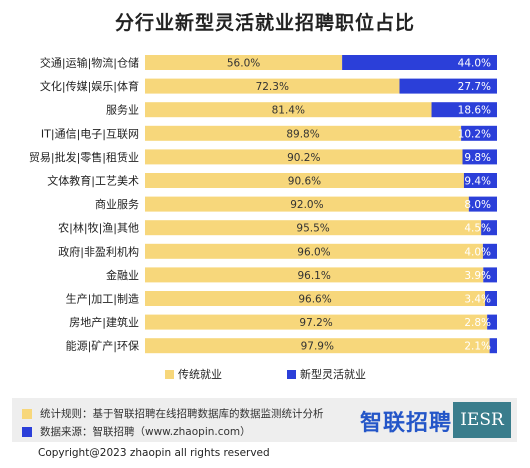 The height and width of the screenshot is (468, 530). I want to click on note-source-text: 数据来源：智联招聘（www.zhaopin.com）, so click(145, 432).